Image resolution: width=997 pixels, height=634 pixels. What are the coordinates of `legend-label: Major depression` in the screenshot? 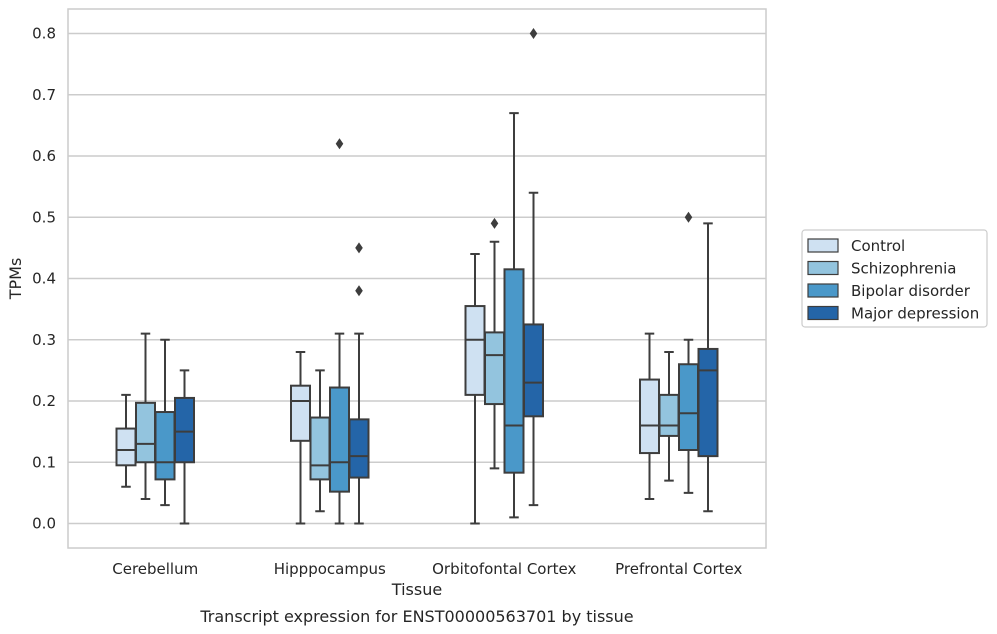 It's located at (915, 314).